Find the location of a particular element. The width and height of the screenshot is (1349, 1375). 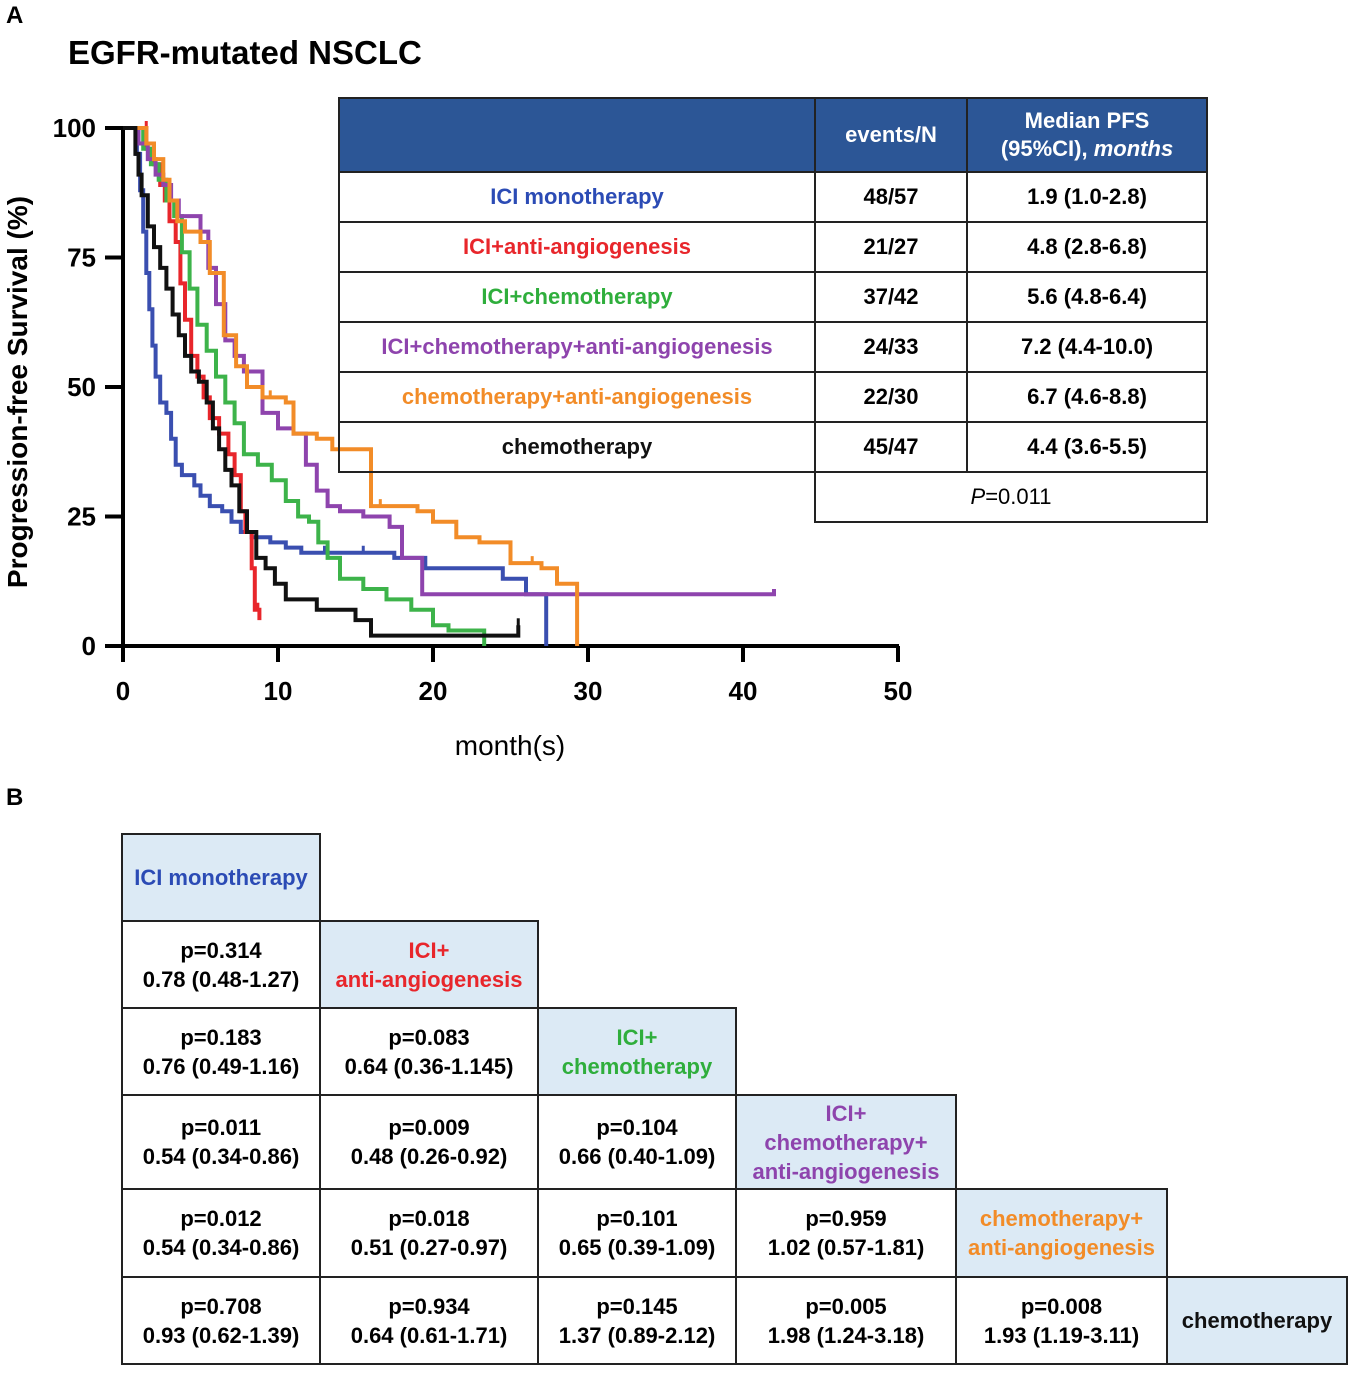

matrix-value-cell: p=0.145 1.37 (0.89-2.12) is located at coordinates (637, 1320).